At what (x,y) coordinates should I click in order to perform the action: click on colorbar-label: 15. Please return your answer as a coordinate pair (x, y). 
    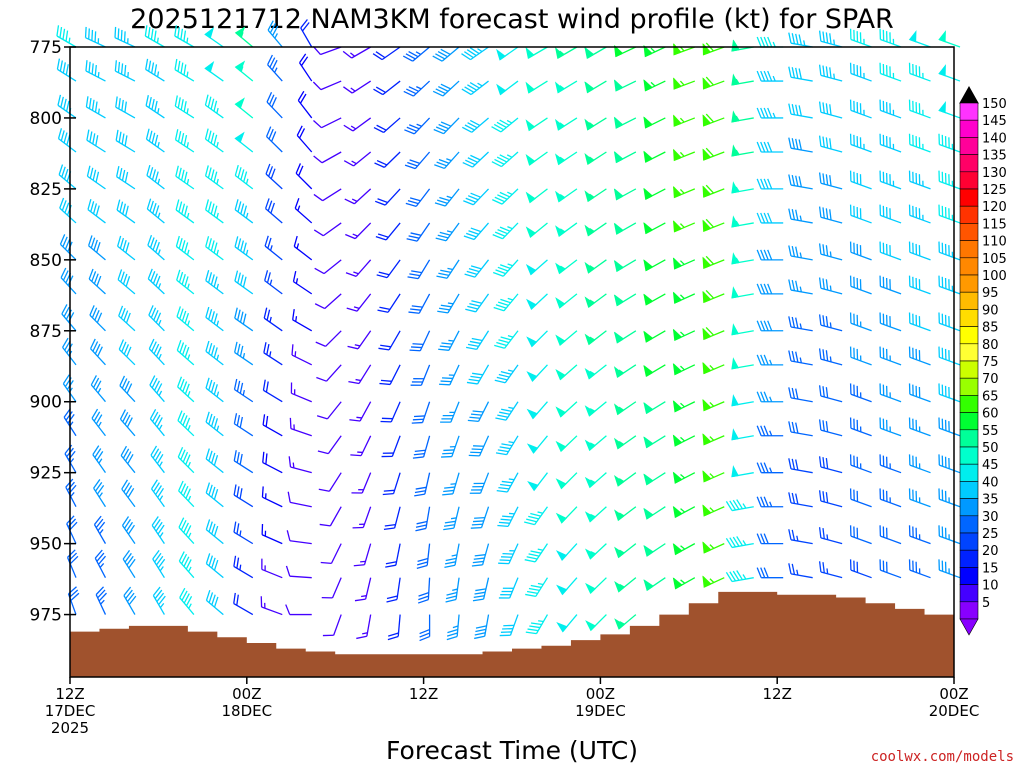
    Looking at the image, I should click on (990, 568).